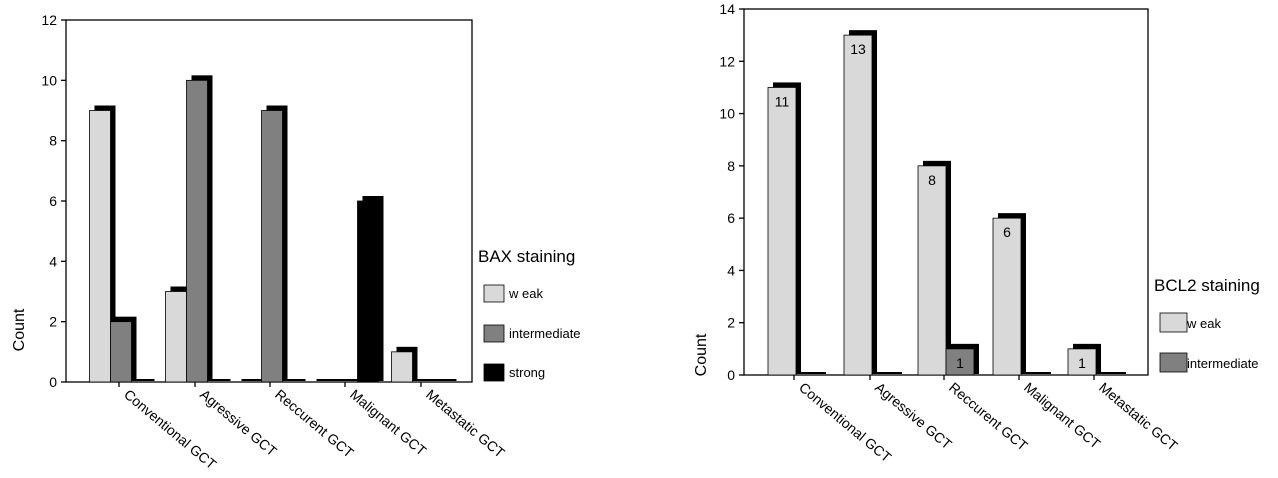 The image size is (1278, 478). What do you see at coordinates (1207, 285) in the screenshot?
I see `legend-title: BCL2 staining` at bounding box center [1207, 285].